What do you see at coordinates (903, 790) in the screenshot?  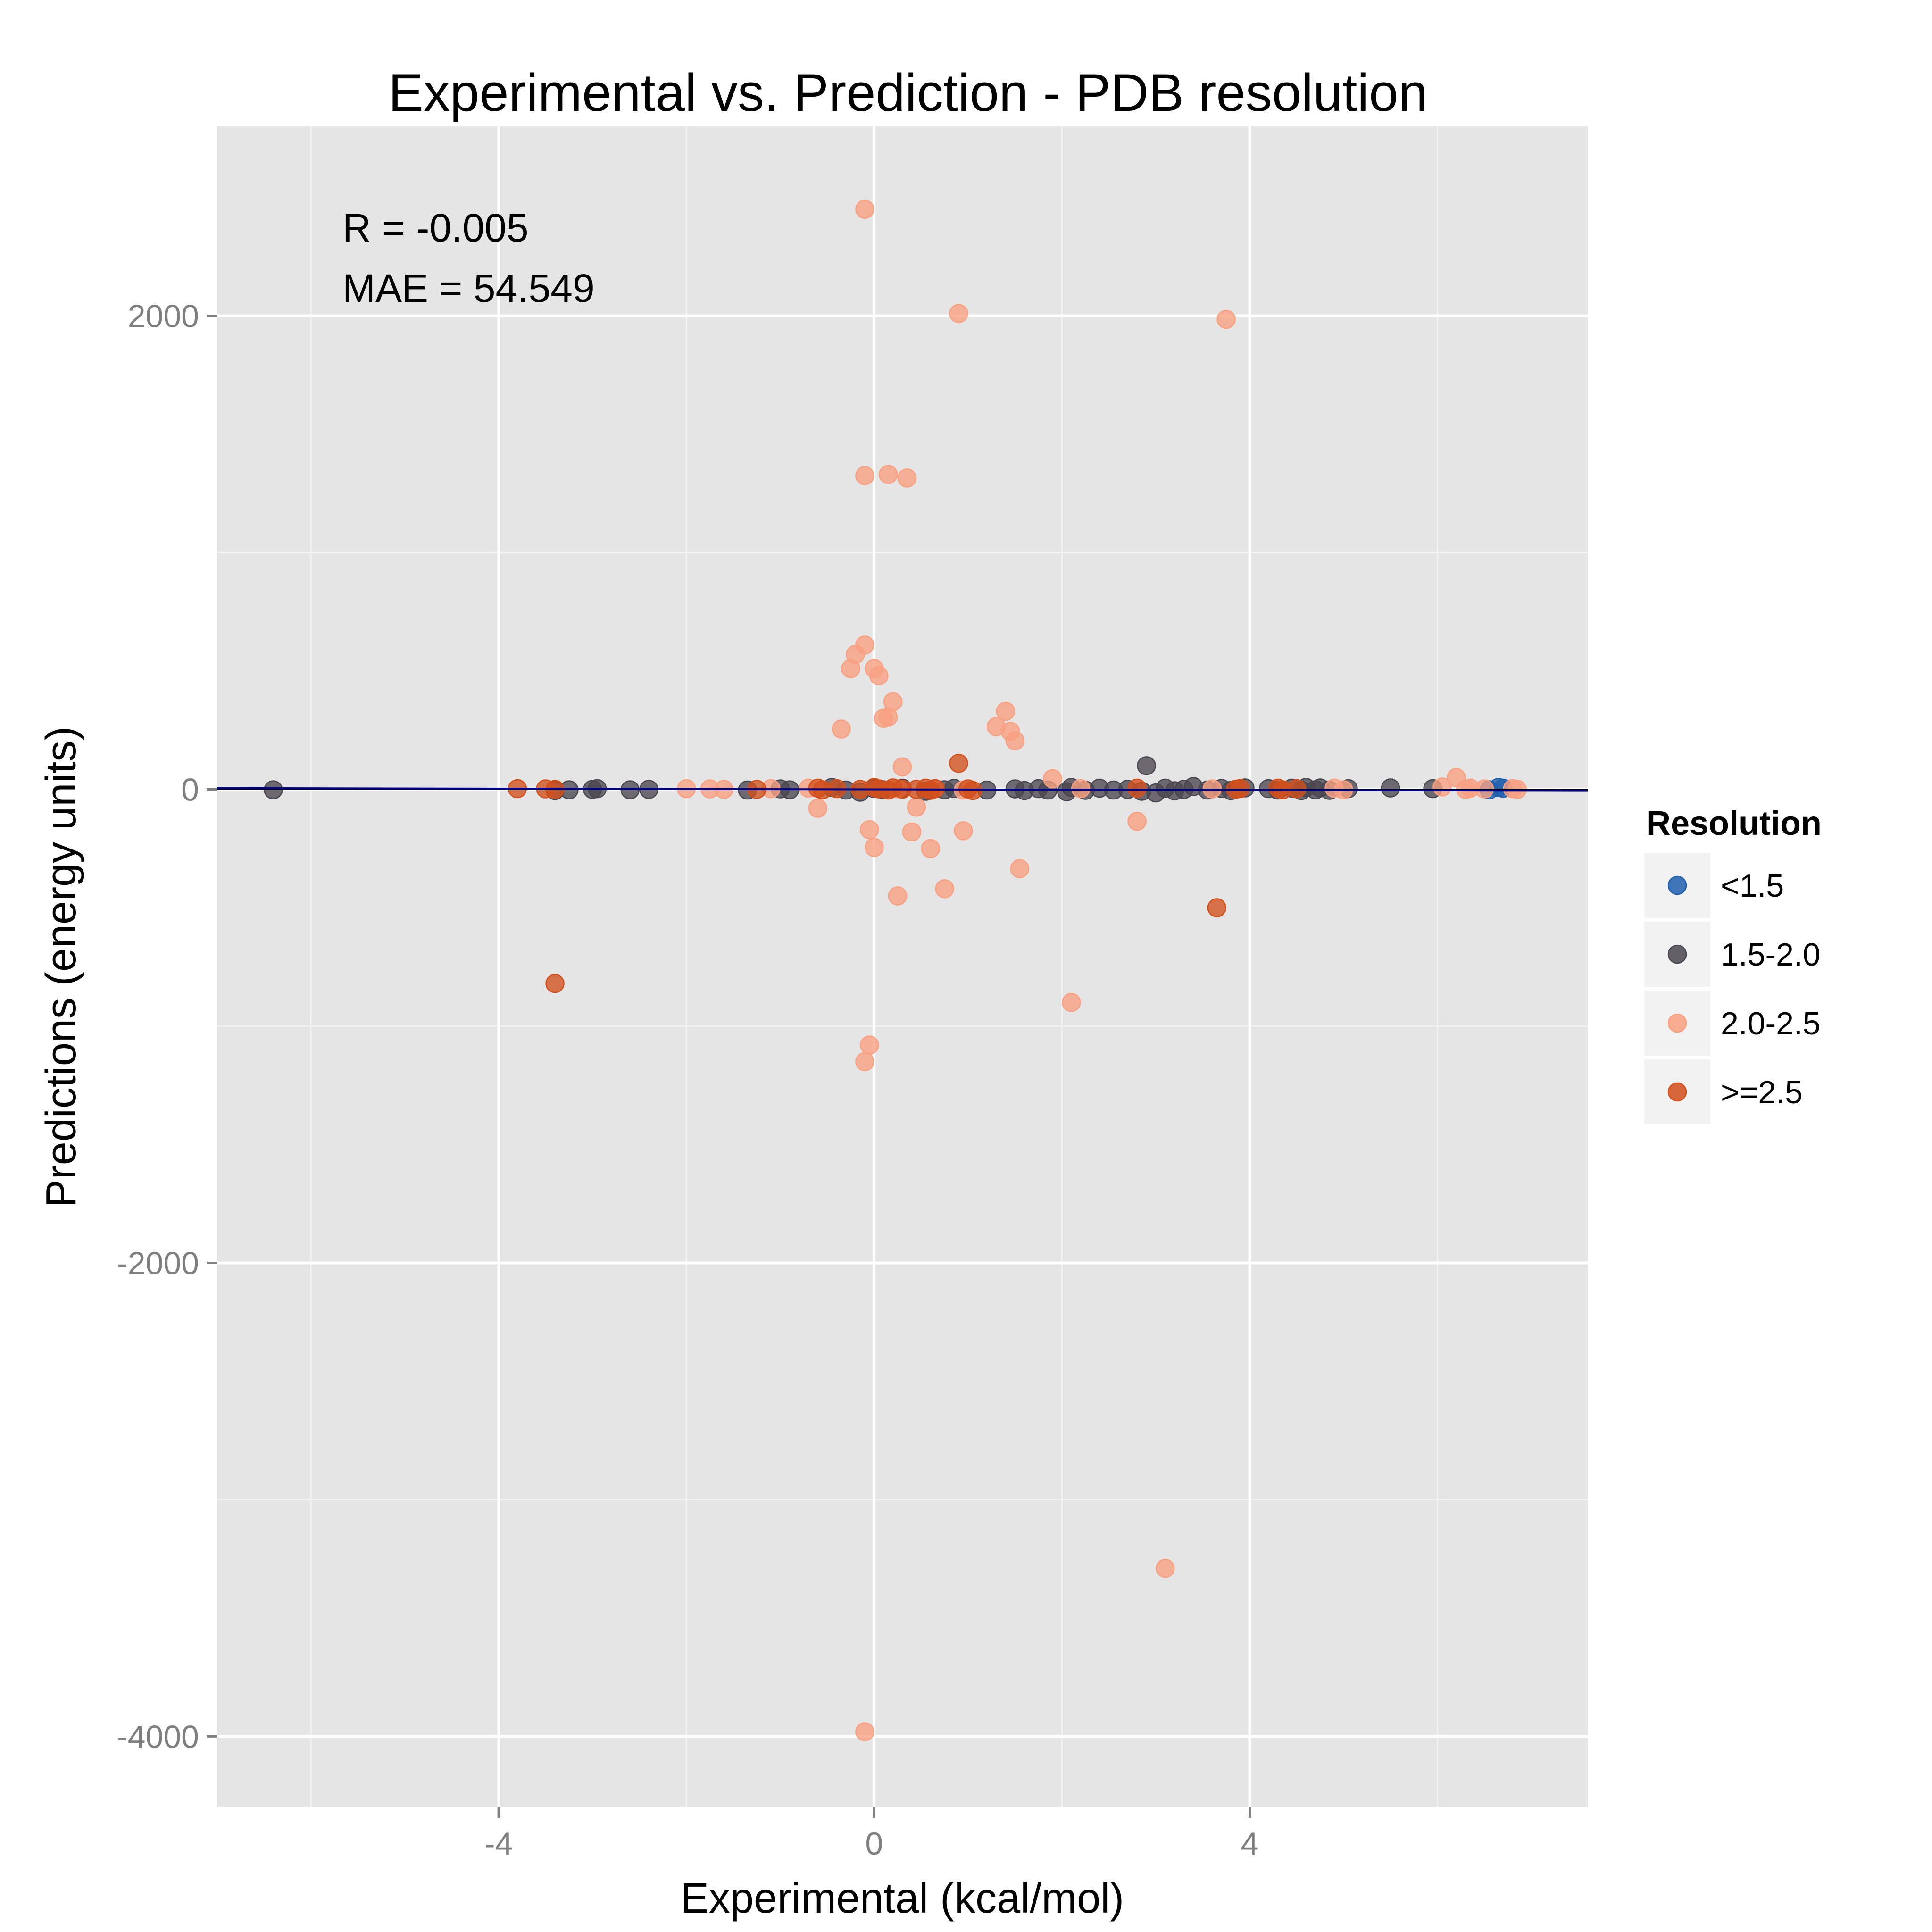 I see `fit-line` at bounding box center [903, 790].